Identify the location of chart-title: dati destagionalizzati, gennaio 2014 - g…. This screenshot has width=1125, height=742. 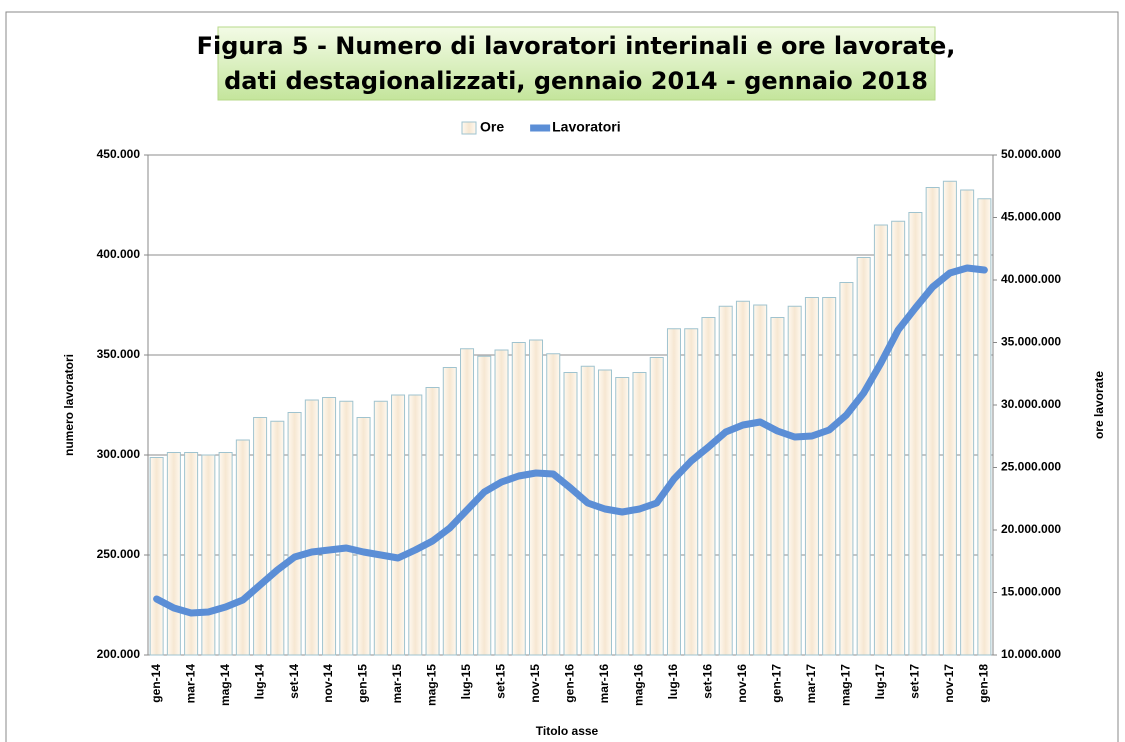
(576, 81).